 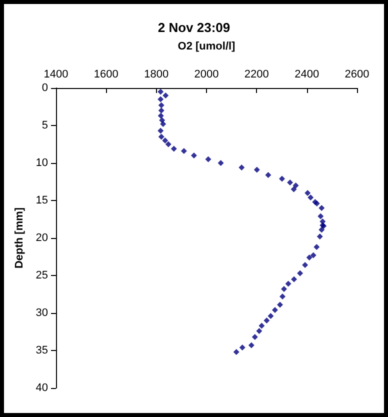 What do you see at coordinates (42, 238) in the screenshot?
I see `y-tick-label: 20` at bounding box center [42, 238].